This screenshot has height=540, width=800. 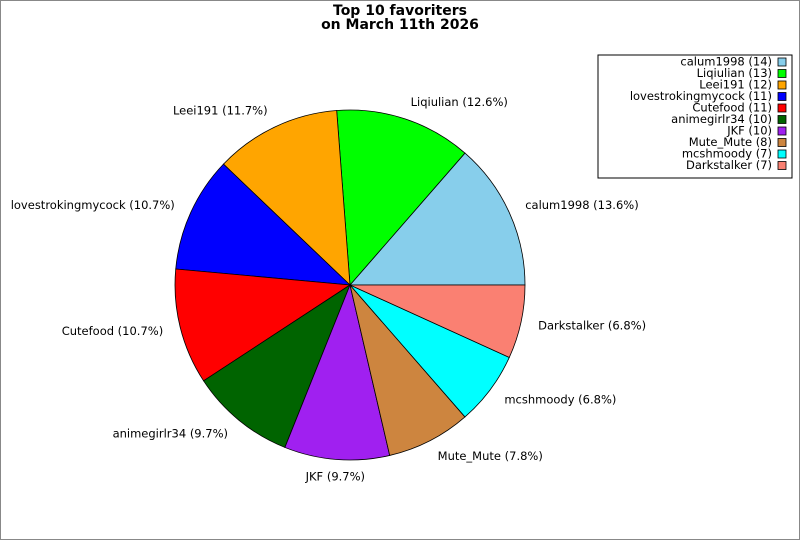 What do you see at coordinates (732, 108) in the screenshot?
I see `legend-label: Cutefood (11)` at bounding box center [732, 108].